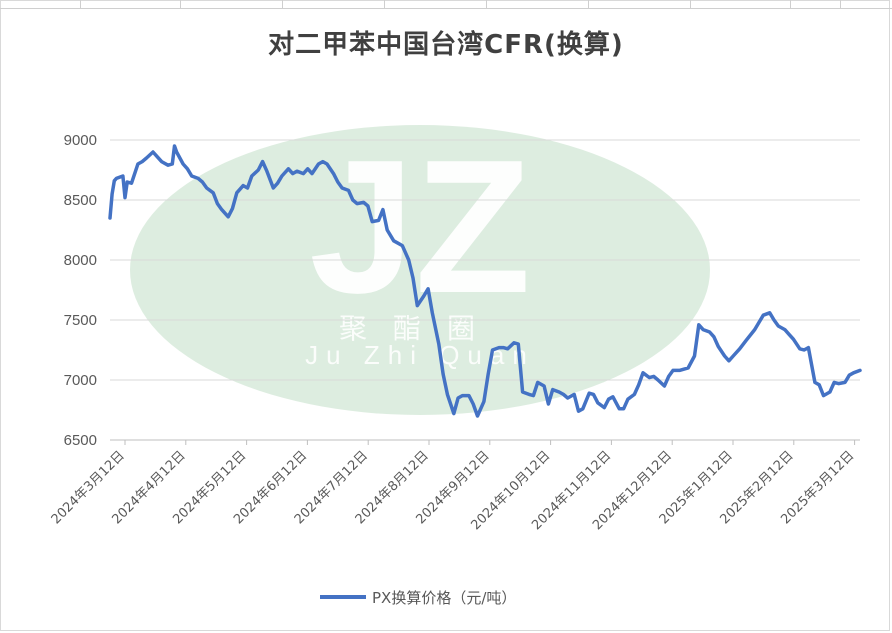  Describe the element at coordinates (420, 227) in the screenshot. I see `svg-text: JZ` at that location.